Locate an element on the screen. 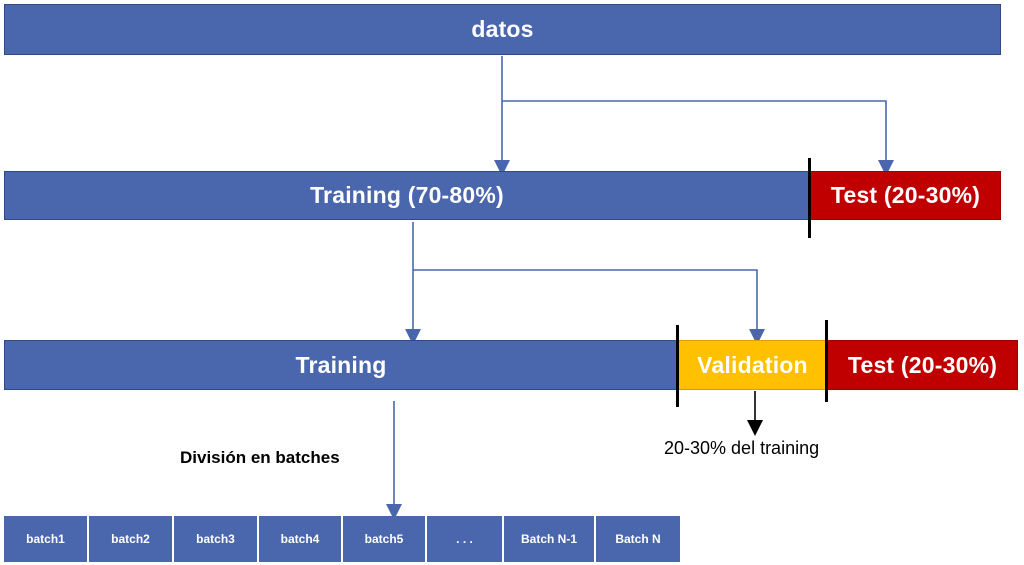 This screenshot has width=1024, height=565. training-bar-split1: Training (70-80%) is located at coordinates (407, 195).